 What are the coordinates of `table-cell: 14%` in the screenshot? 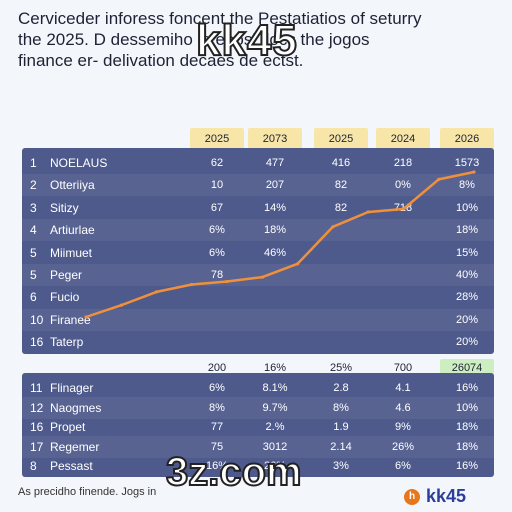 It's located at (275, 207).